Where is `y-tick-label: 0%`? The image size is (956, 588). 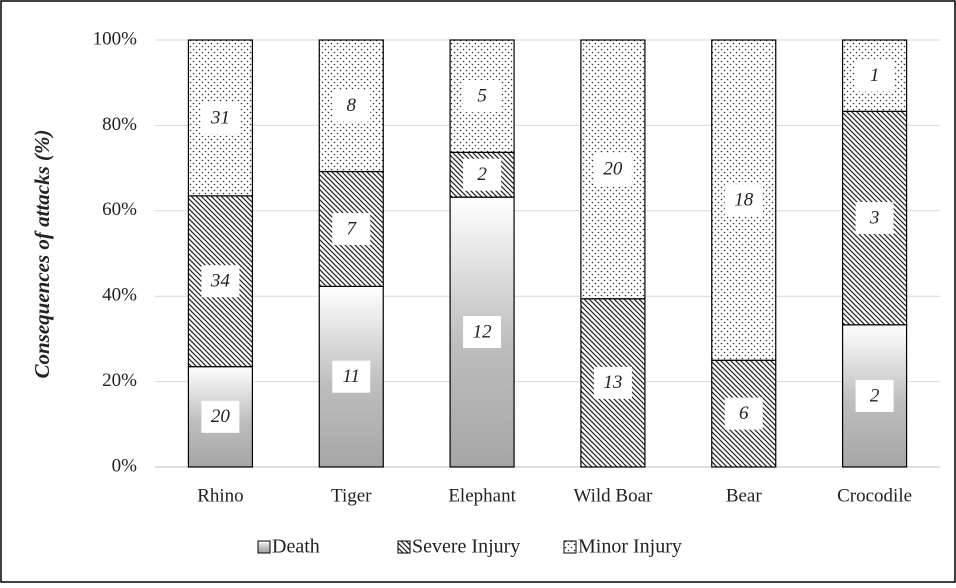 y-tick-label: 0% is located at coordinates (125, 465).